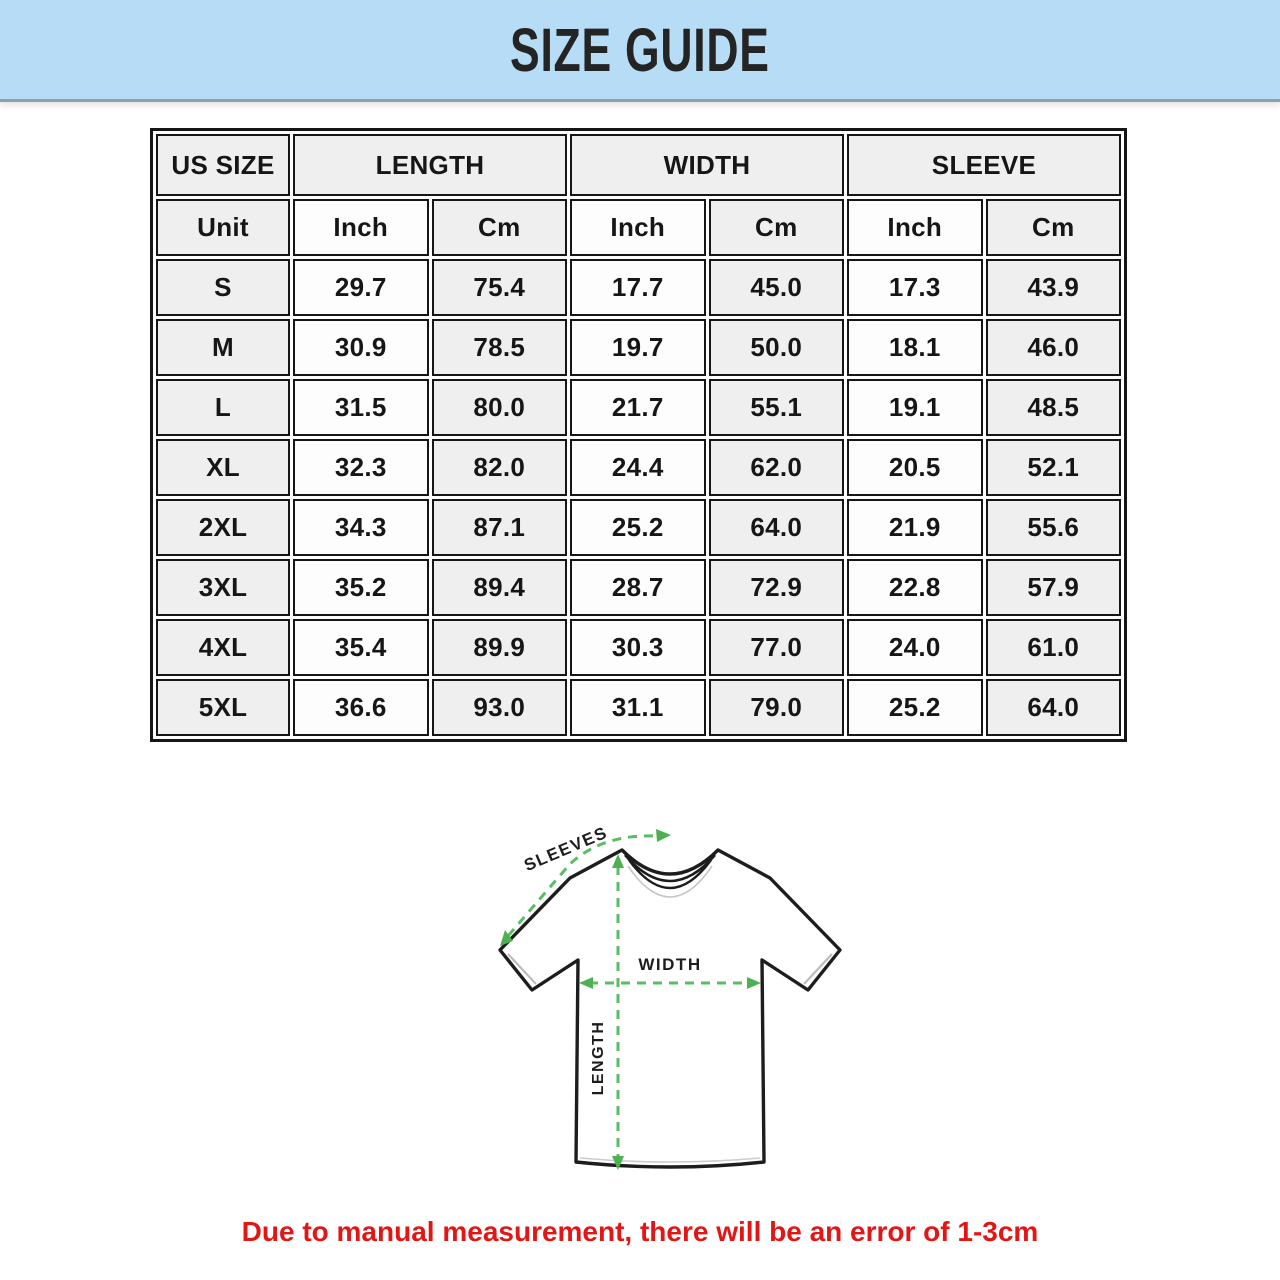 The width and height of the screenshot is (1280, 1280). I want to click on measurement-value: 77.0, so click(776, 647).